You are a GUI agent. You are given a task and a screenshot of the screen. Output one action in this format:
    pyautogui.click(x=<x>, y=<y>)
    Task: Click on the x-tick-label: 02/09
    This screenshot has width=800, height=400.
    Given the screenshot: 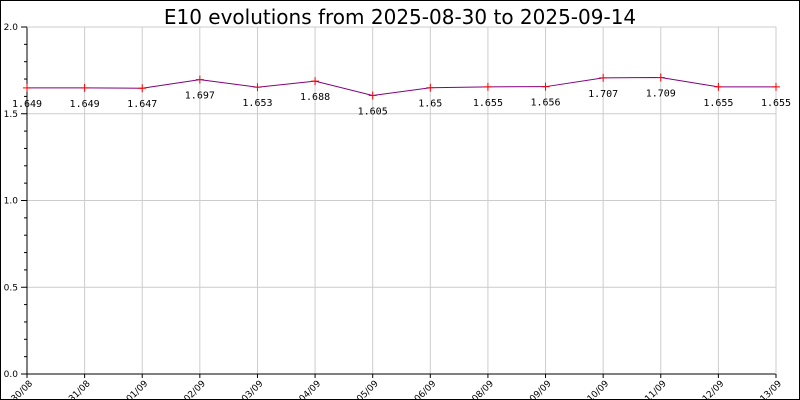 What is the action you would take?
    pyautogui.click(x=196, y=389)
    